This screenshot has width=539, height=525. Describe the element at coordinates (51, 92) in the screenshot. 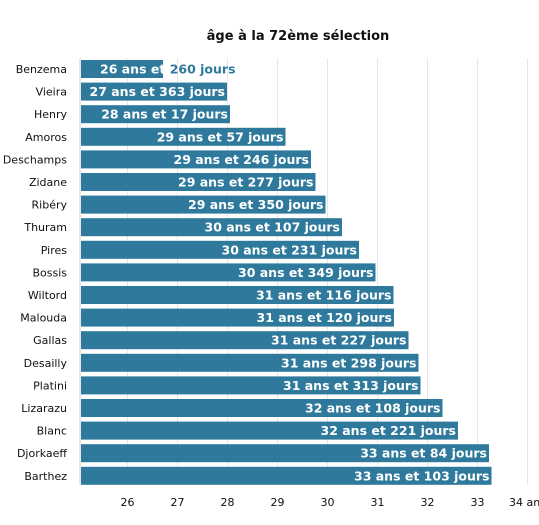

I see `category-label: Vieira` at that location.